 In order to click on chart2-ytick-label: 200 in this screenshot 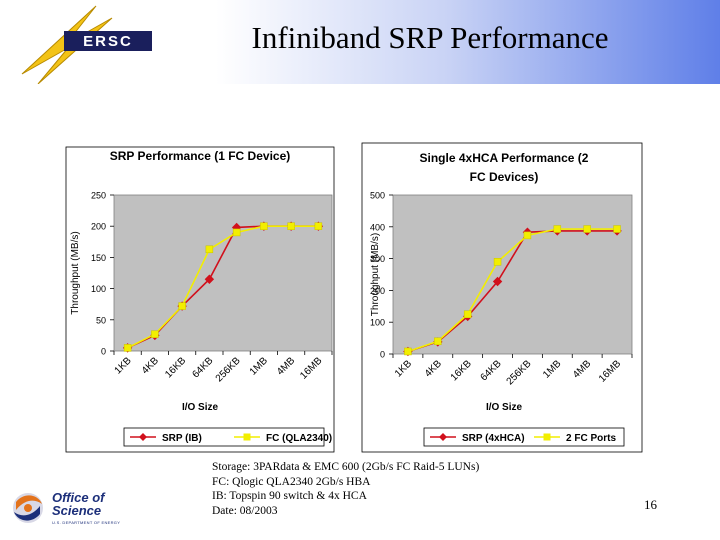, I will do `click(377, 291)`.